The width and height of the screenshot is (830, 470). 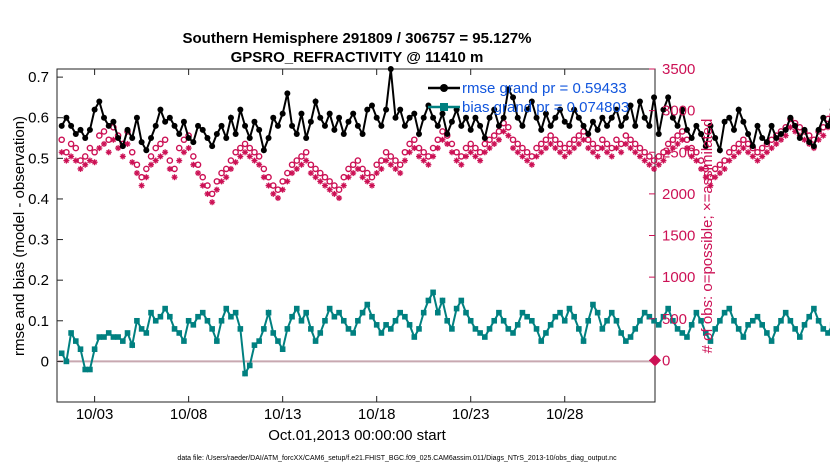 What do you see at coordinates (707, 236) in the screenshot?
I see `y-axis-label-right: # of obs: o=possible; ×=assimilated` at bounding box center [707, 236].